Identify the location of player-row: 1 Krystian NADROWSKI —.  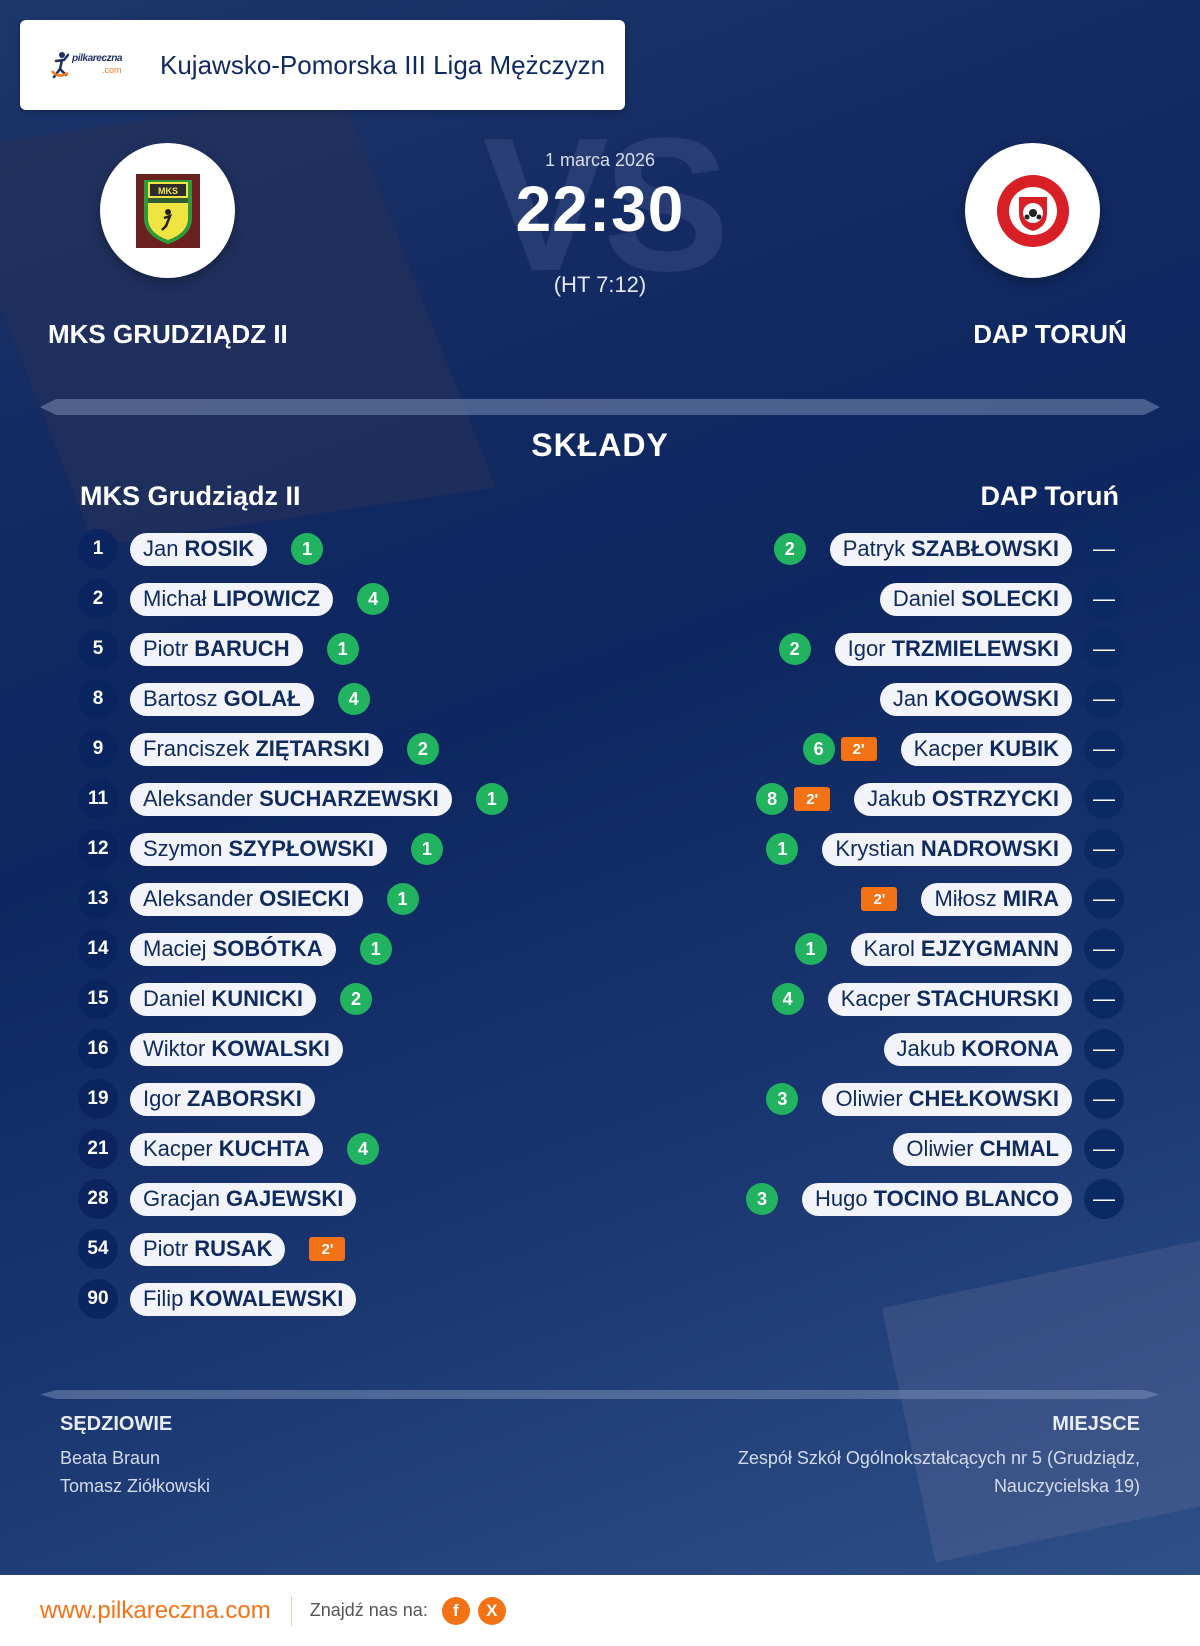
(935, 849).